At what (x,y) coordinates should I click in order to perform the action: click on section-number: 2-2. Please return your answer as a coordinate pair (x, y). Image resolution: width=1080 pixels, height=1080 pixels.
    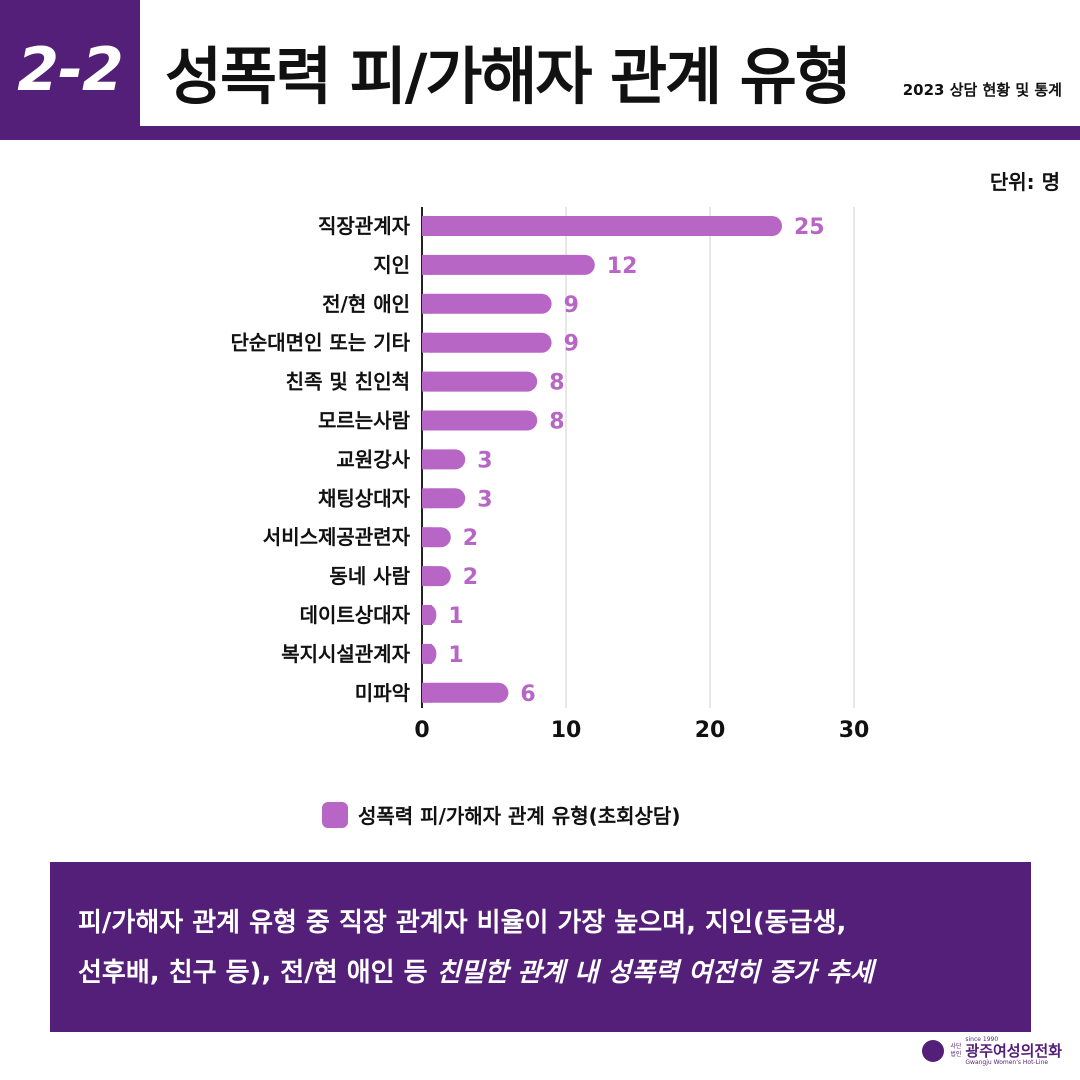
    Looking at the image, I should click on (70, 70).